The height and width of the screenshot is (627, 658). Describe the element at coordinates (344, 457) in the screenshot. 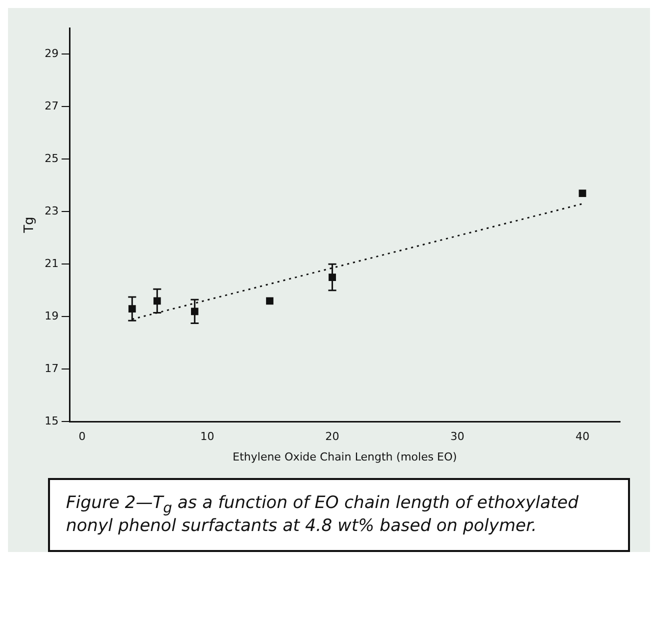

I see `x-axis-title: Ethylene Oxide Chain Length (moles EO)` at that location.